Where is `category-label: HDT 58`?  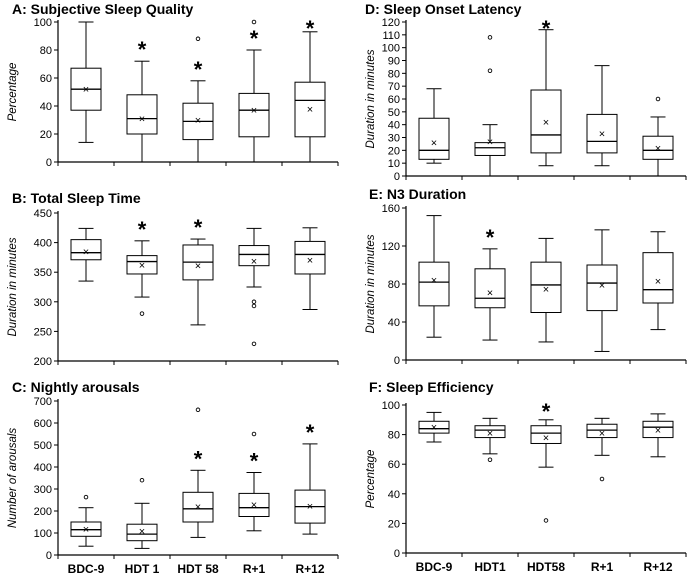 category-label: HDT 58 is located at coordinates (198, 569).